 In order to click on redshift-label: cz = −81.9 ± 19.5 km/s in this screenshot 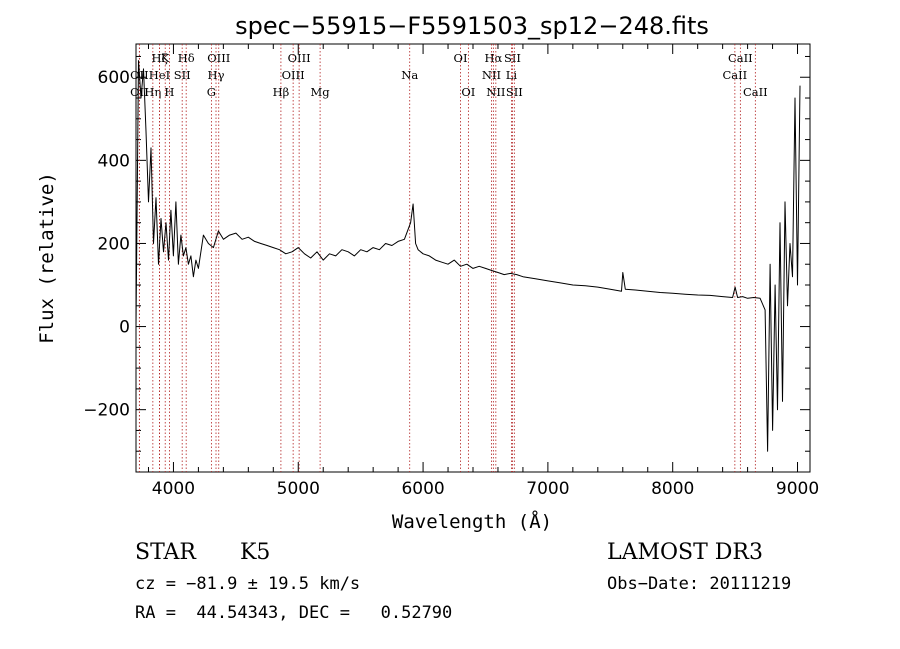, I will do `click(248, 584)`.